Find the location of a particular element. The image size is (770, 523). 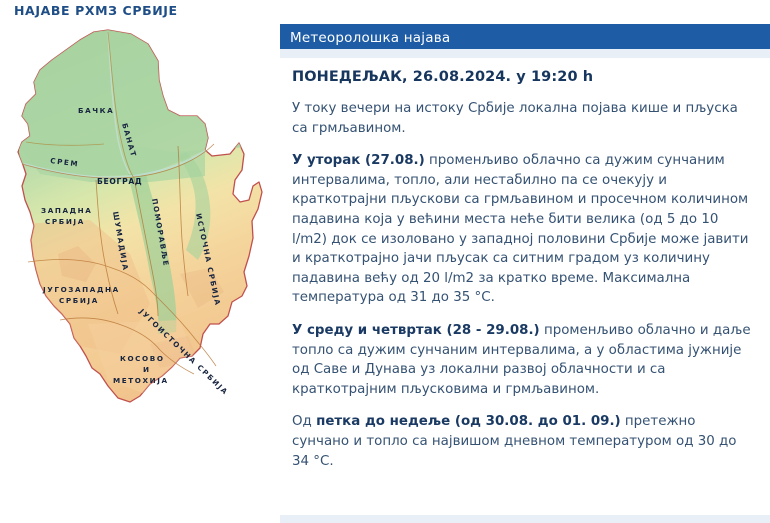

paragraph-prefix: Од is located at coordinates (304, 422).